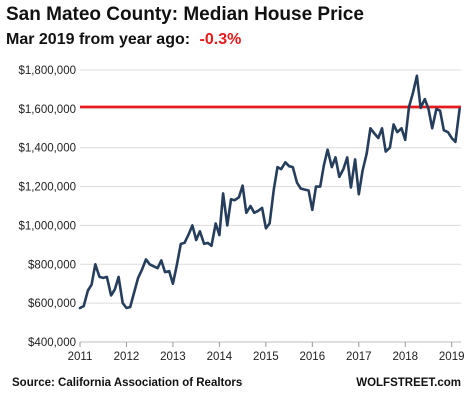 The image size is (469, 400). I want to click on y-tick-label: $1,200,000, so click(47, 188).